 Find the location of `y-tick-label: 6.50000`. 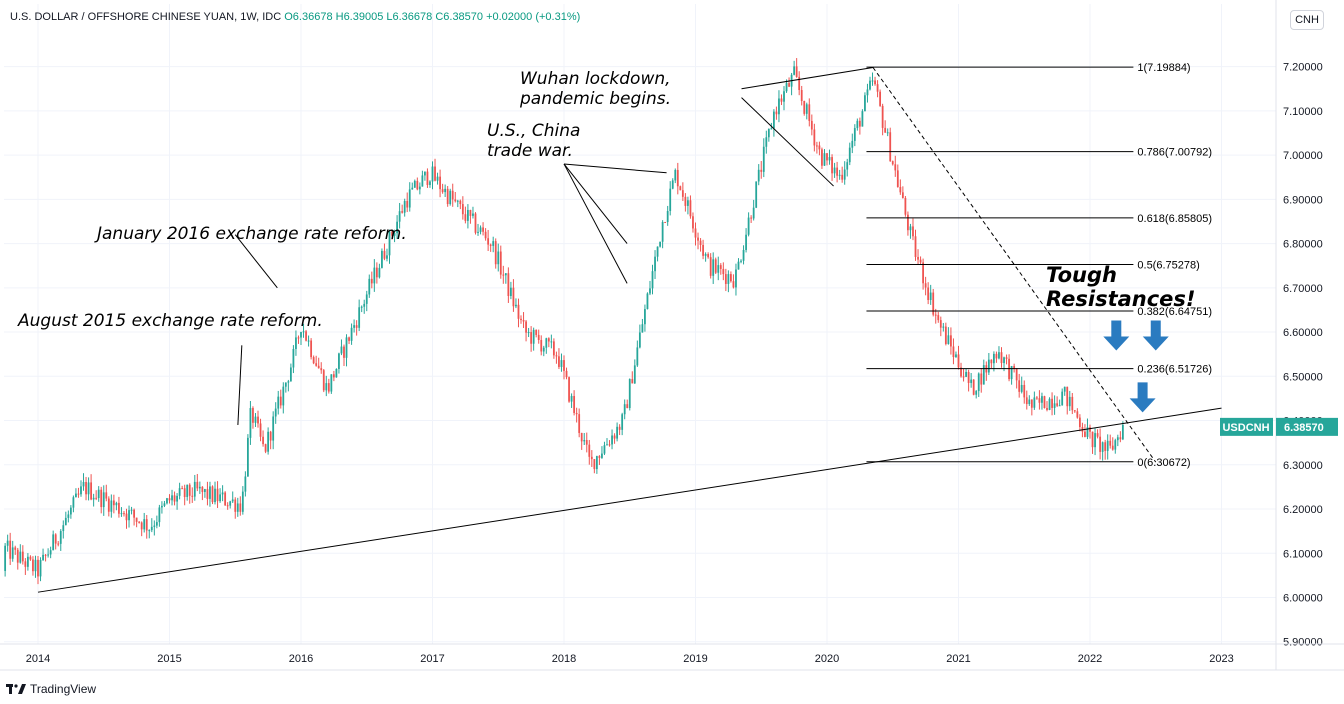

y-tick-label: 6.50000 is located at coordinates (1303, 377).